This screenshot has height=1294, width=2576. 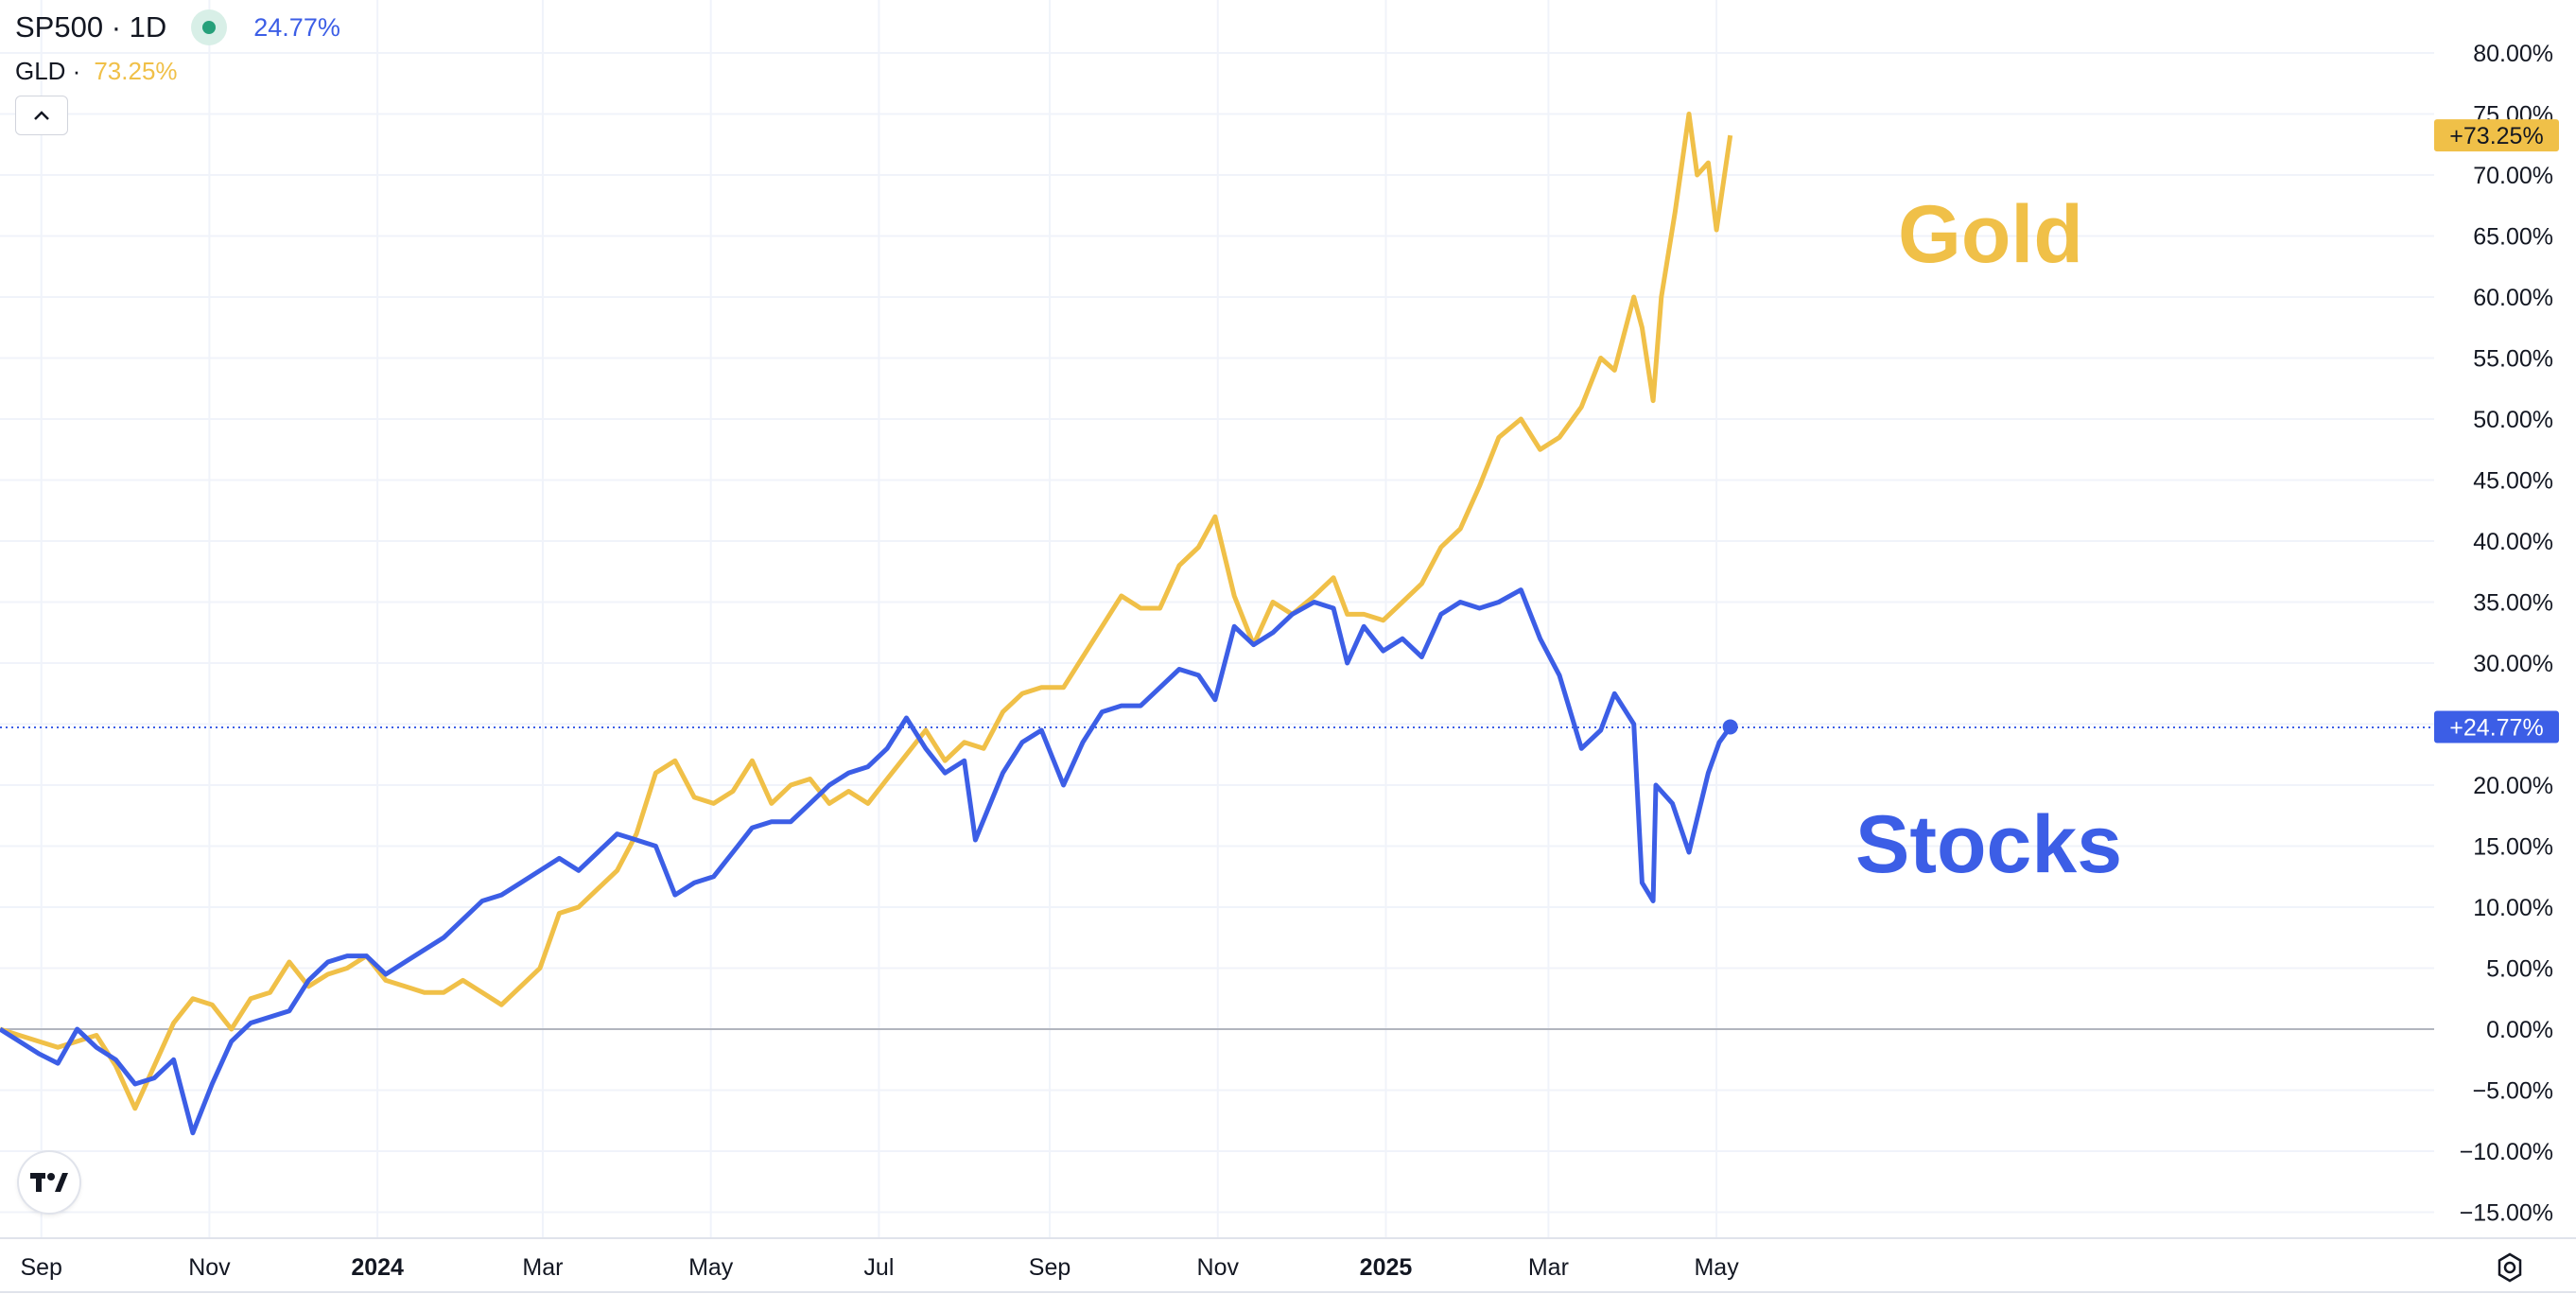 I want to click on collapse-legend-button, so click(x=41, y=115).